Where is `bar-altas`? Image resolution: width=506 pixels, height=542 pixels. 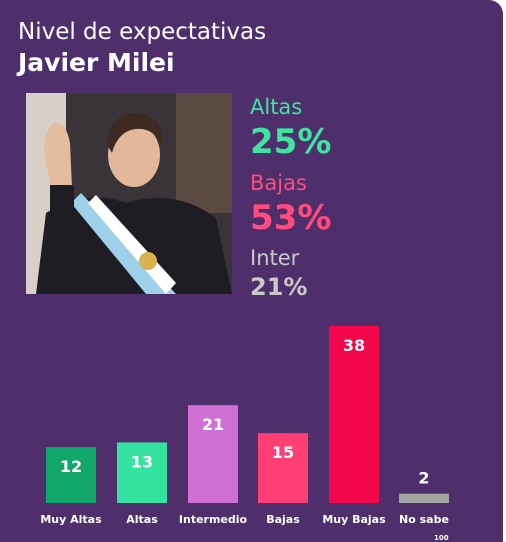
bar-altas is located at coordinates (142, 472).